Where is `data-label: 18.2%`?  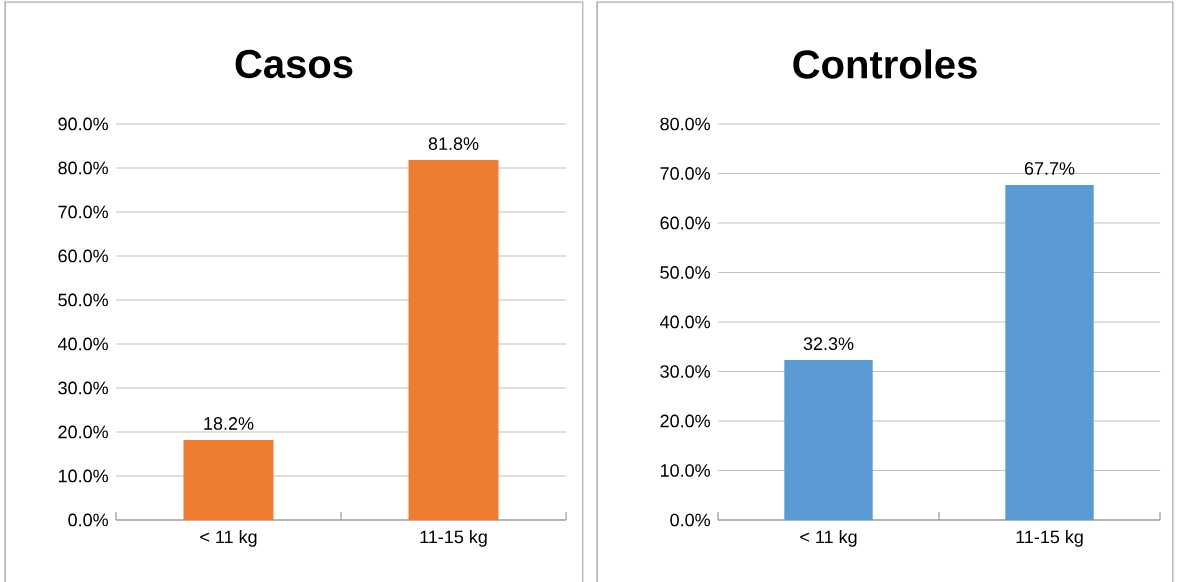
data-label: 18.2% is located at coordinates (229, 423).